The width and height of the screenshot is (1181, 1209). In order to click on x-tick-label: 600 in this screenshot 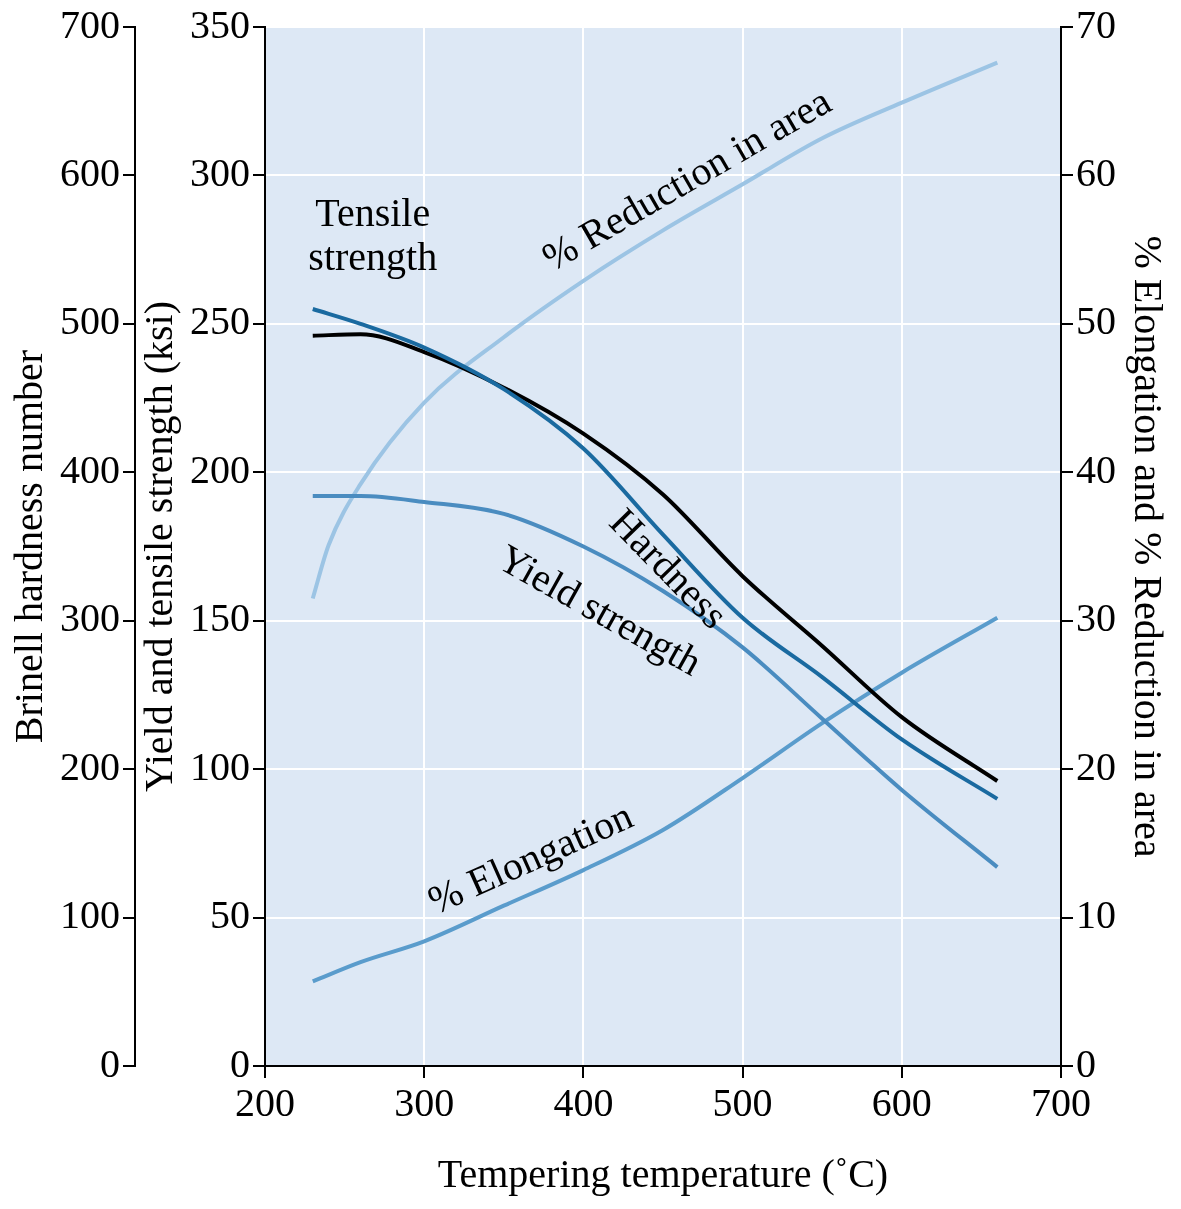, I will do `click(901, 1102)`.